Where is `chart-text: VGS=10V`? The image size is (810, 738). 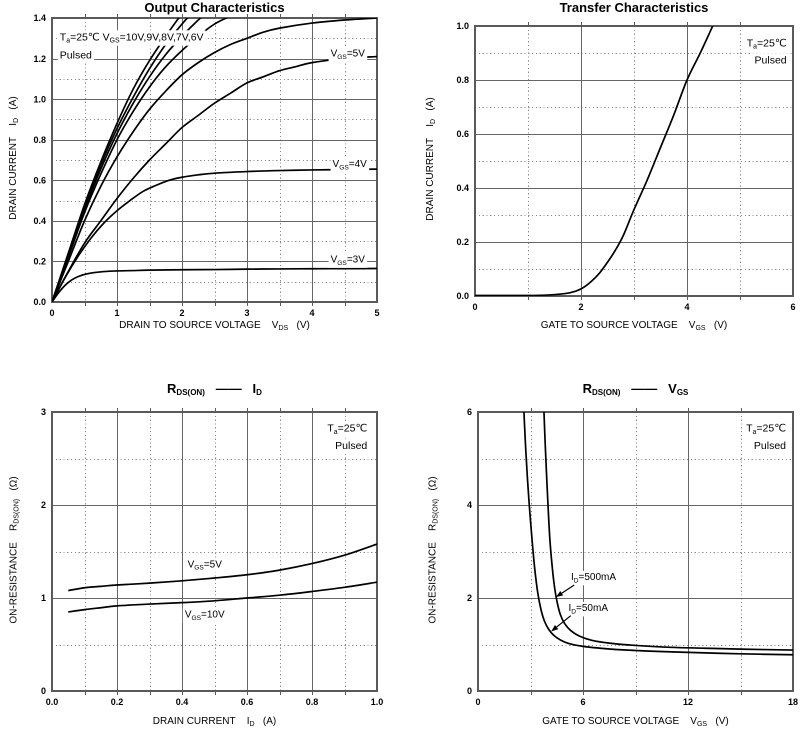 chart-text: VGS=10V is located at coordinates (205, 616).